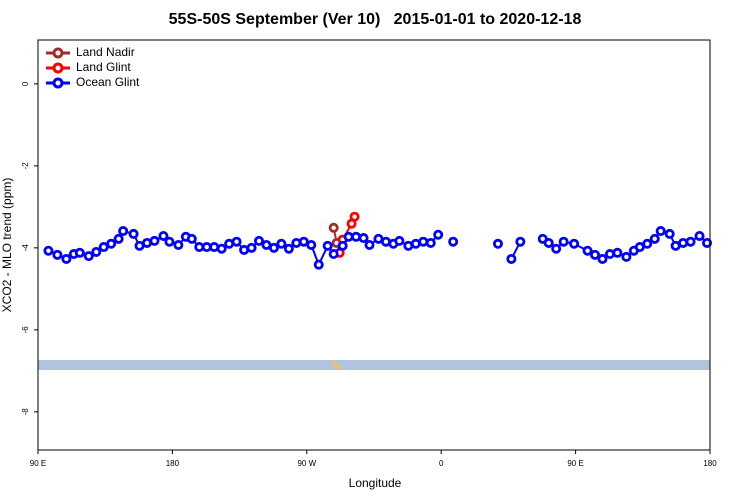  What do you see at coordinates (441, 463) in the screenshot?
I see `x-tick-label: 0` at bounding box center [441, 463].